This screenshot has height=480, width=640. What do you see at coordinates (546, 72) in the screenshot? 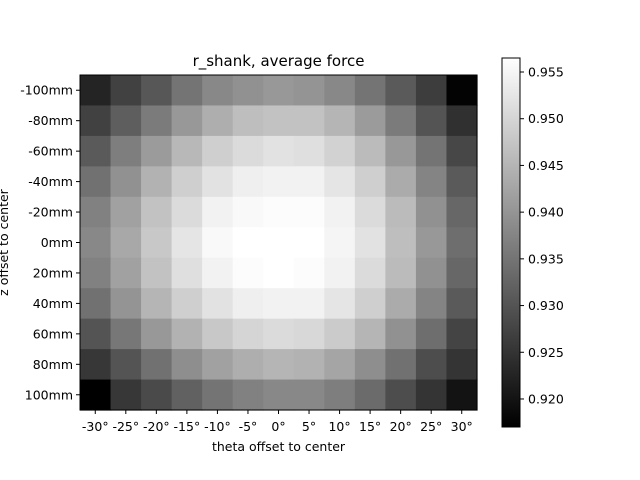
I see `colorbar-tick-label: 0.955` at bounding box center [546, 72].